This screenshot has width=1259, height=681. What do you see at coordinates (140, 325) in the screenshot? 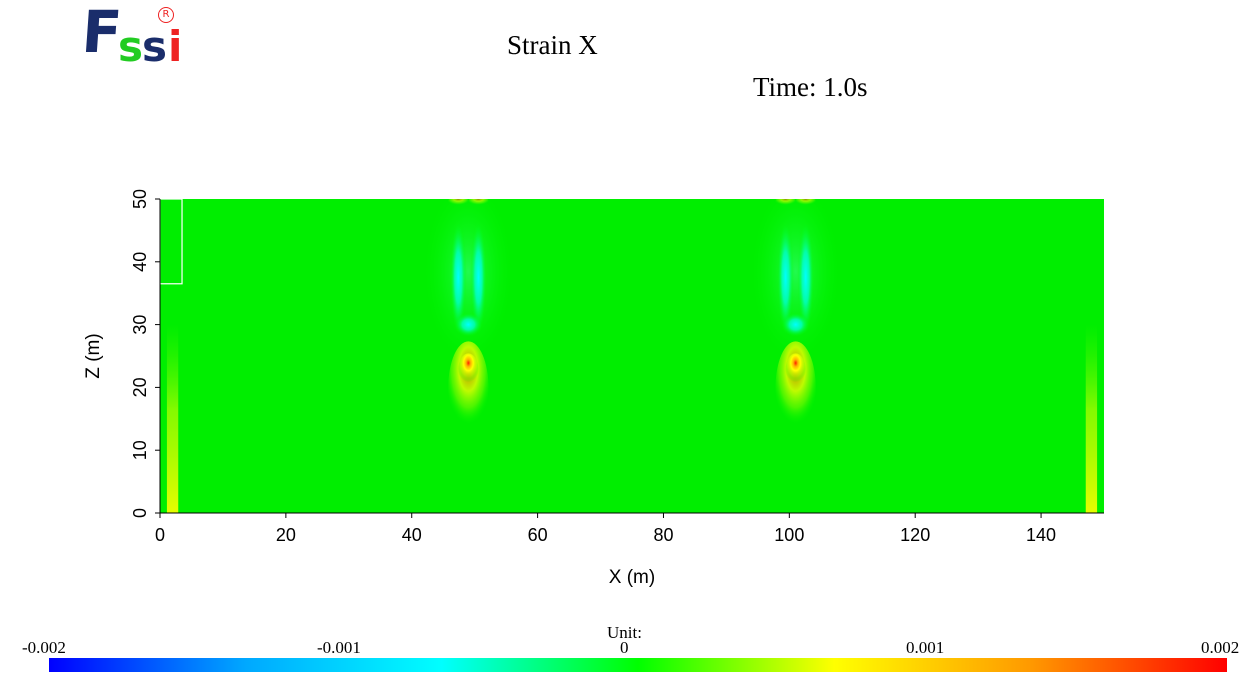
I see `y-tick-label: 30` at bounding box center [140, 325].